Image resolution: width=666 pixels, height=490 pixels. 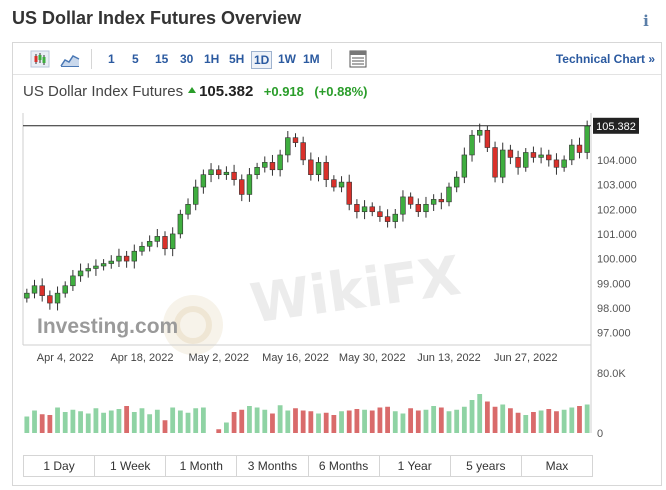 What do you see at coordinates (202, 466) in the screenshot?
I see `range-1-month: 1 Month` at bounding box center [202, 466].